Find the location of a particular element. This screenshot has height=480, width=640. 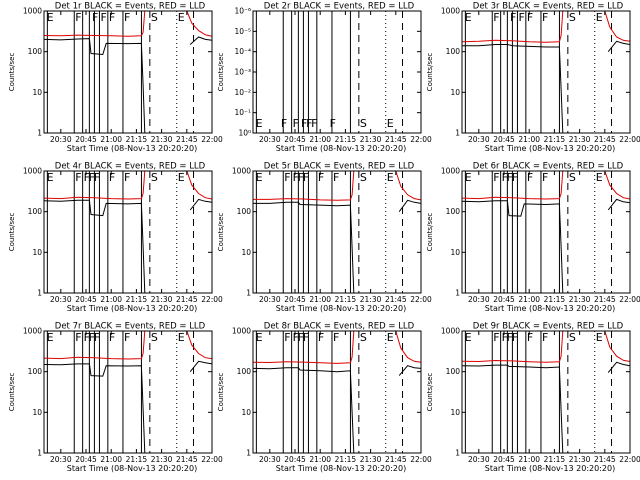

y-tick-label: 10⁻⁶ is located at coordinates (242, 11).